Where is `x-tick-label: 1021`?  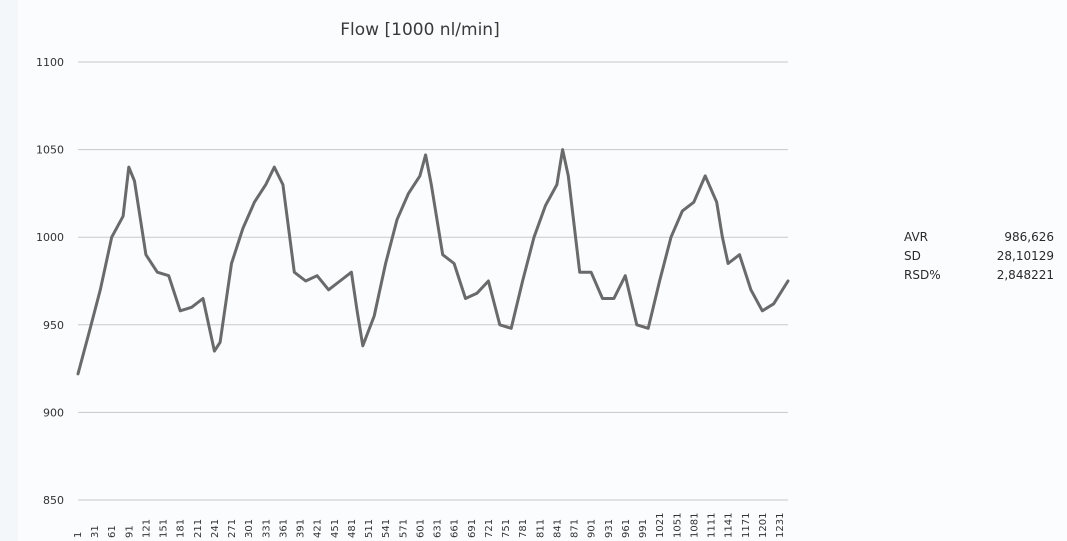
x-tick-label: 1021 is located at coordinates (660, 525).